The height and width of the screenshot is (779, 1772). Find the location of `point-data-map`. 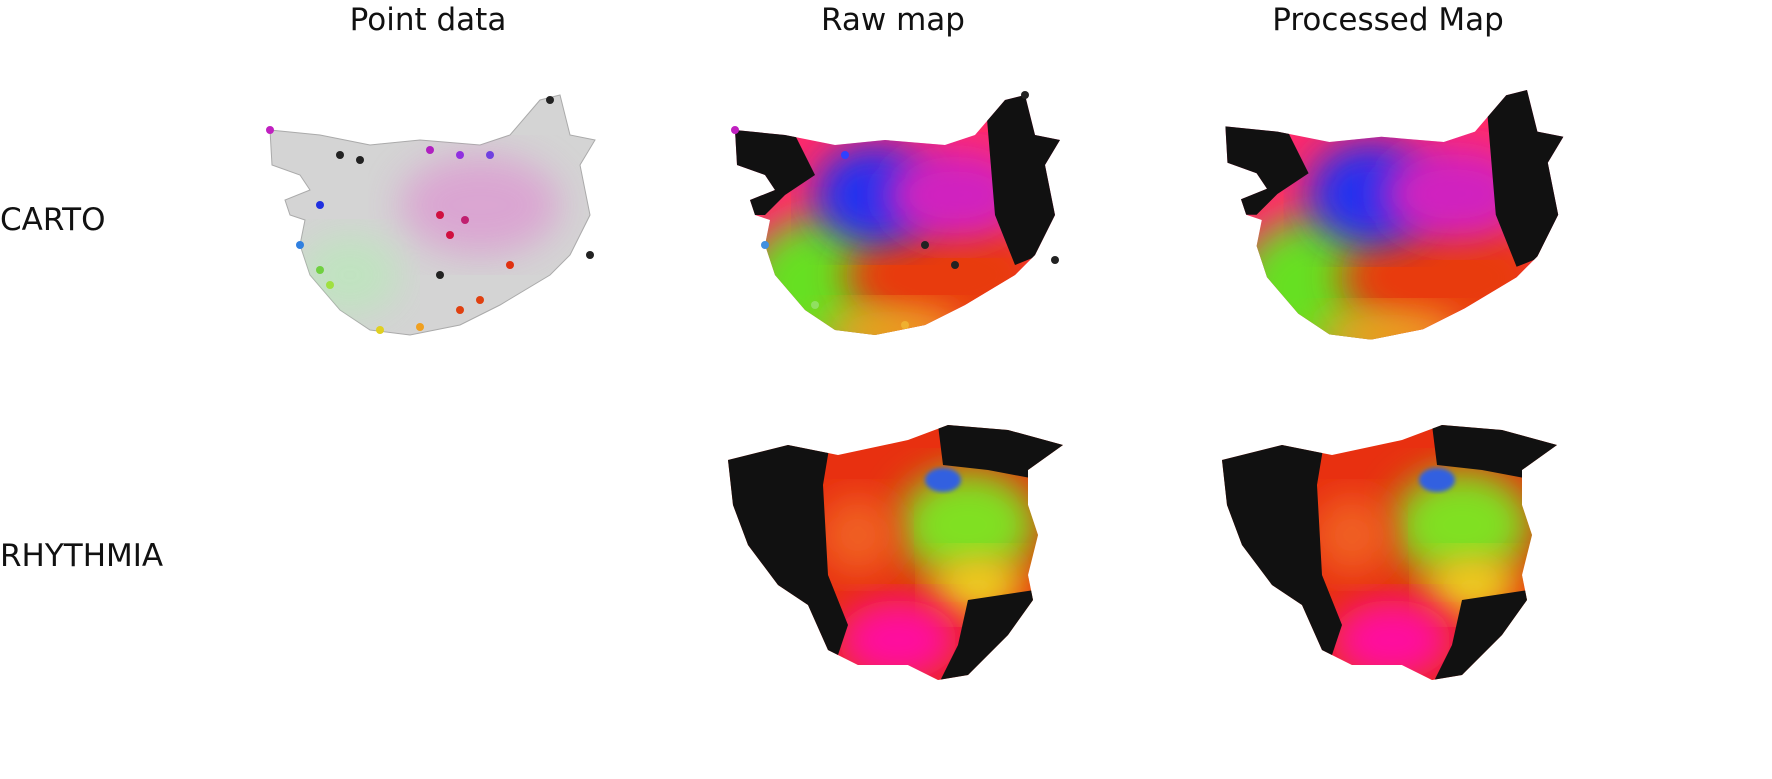

point-data-map is located at coordinates (431, 215).